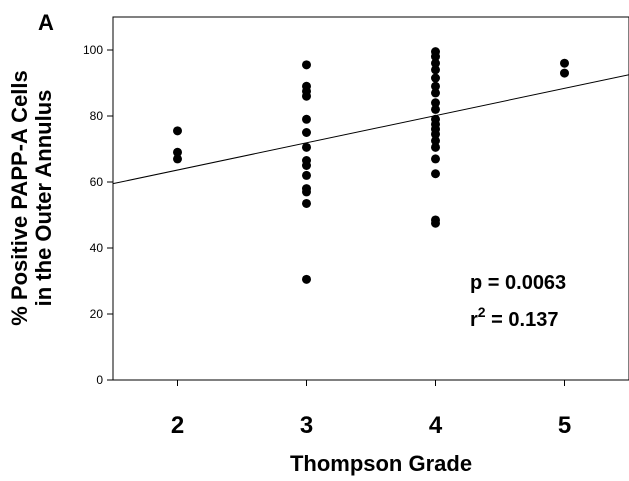 The image size is (629, 481). Describe the element at coordinates (97, 248) in the screenshot. I see `y-tick-label: 40` at that location.